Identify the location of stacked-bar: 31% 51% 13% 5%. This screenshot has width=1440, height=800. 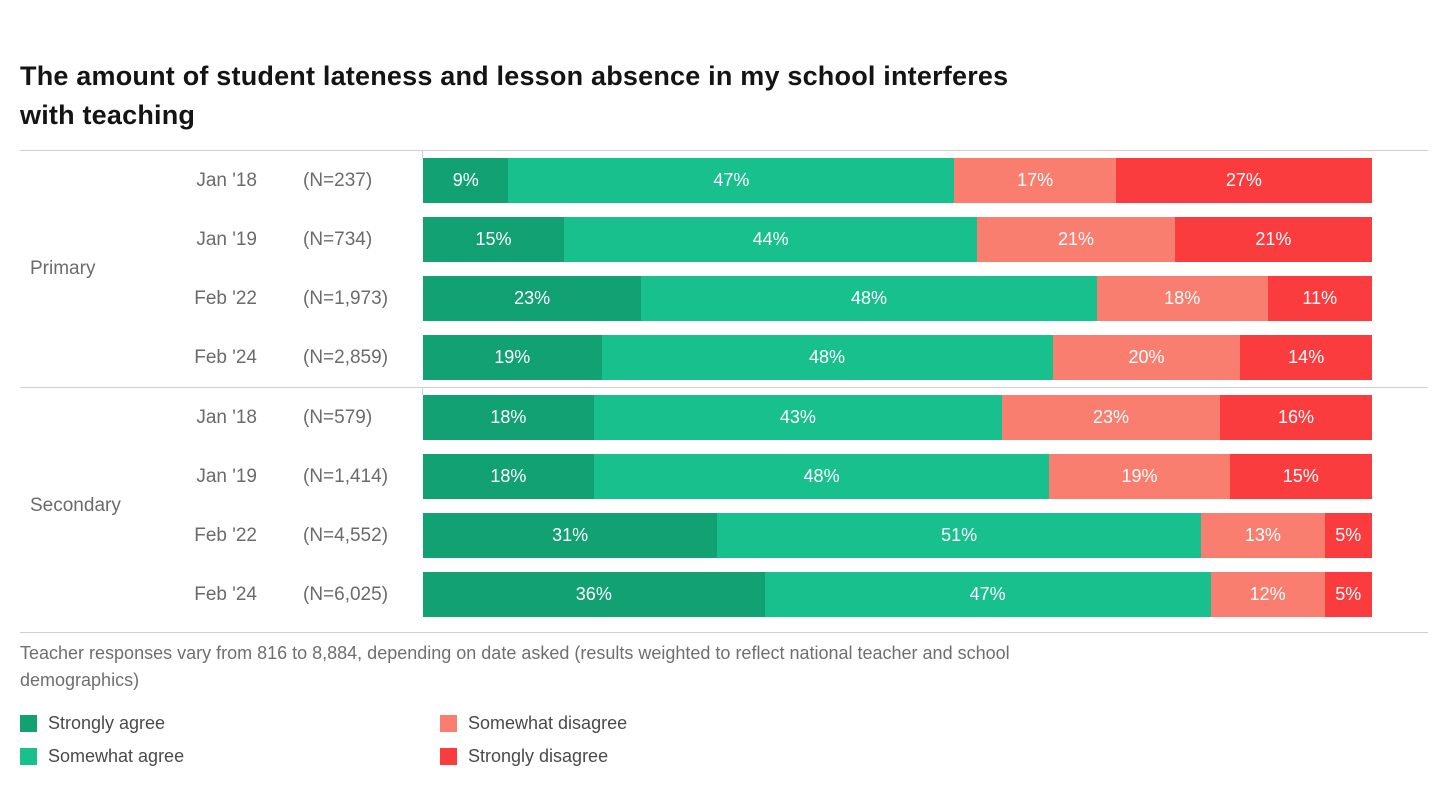
(897, 535).